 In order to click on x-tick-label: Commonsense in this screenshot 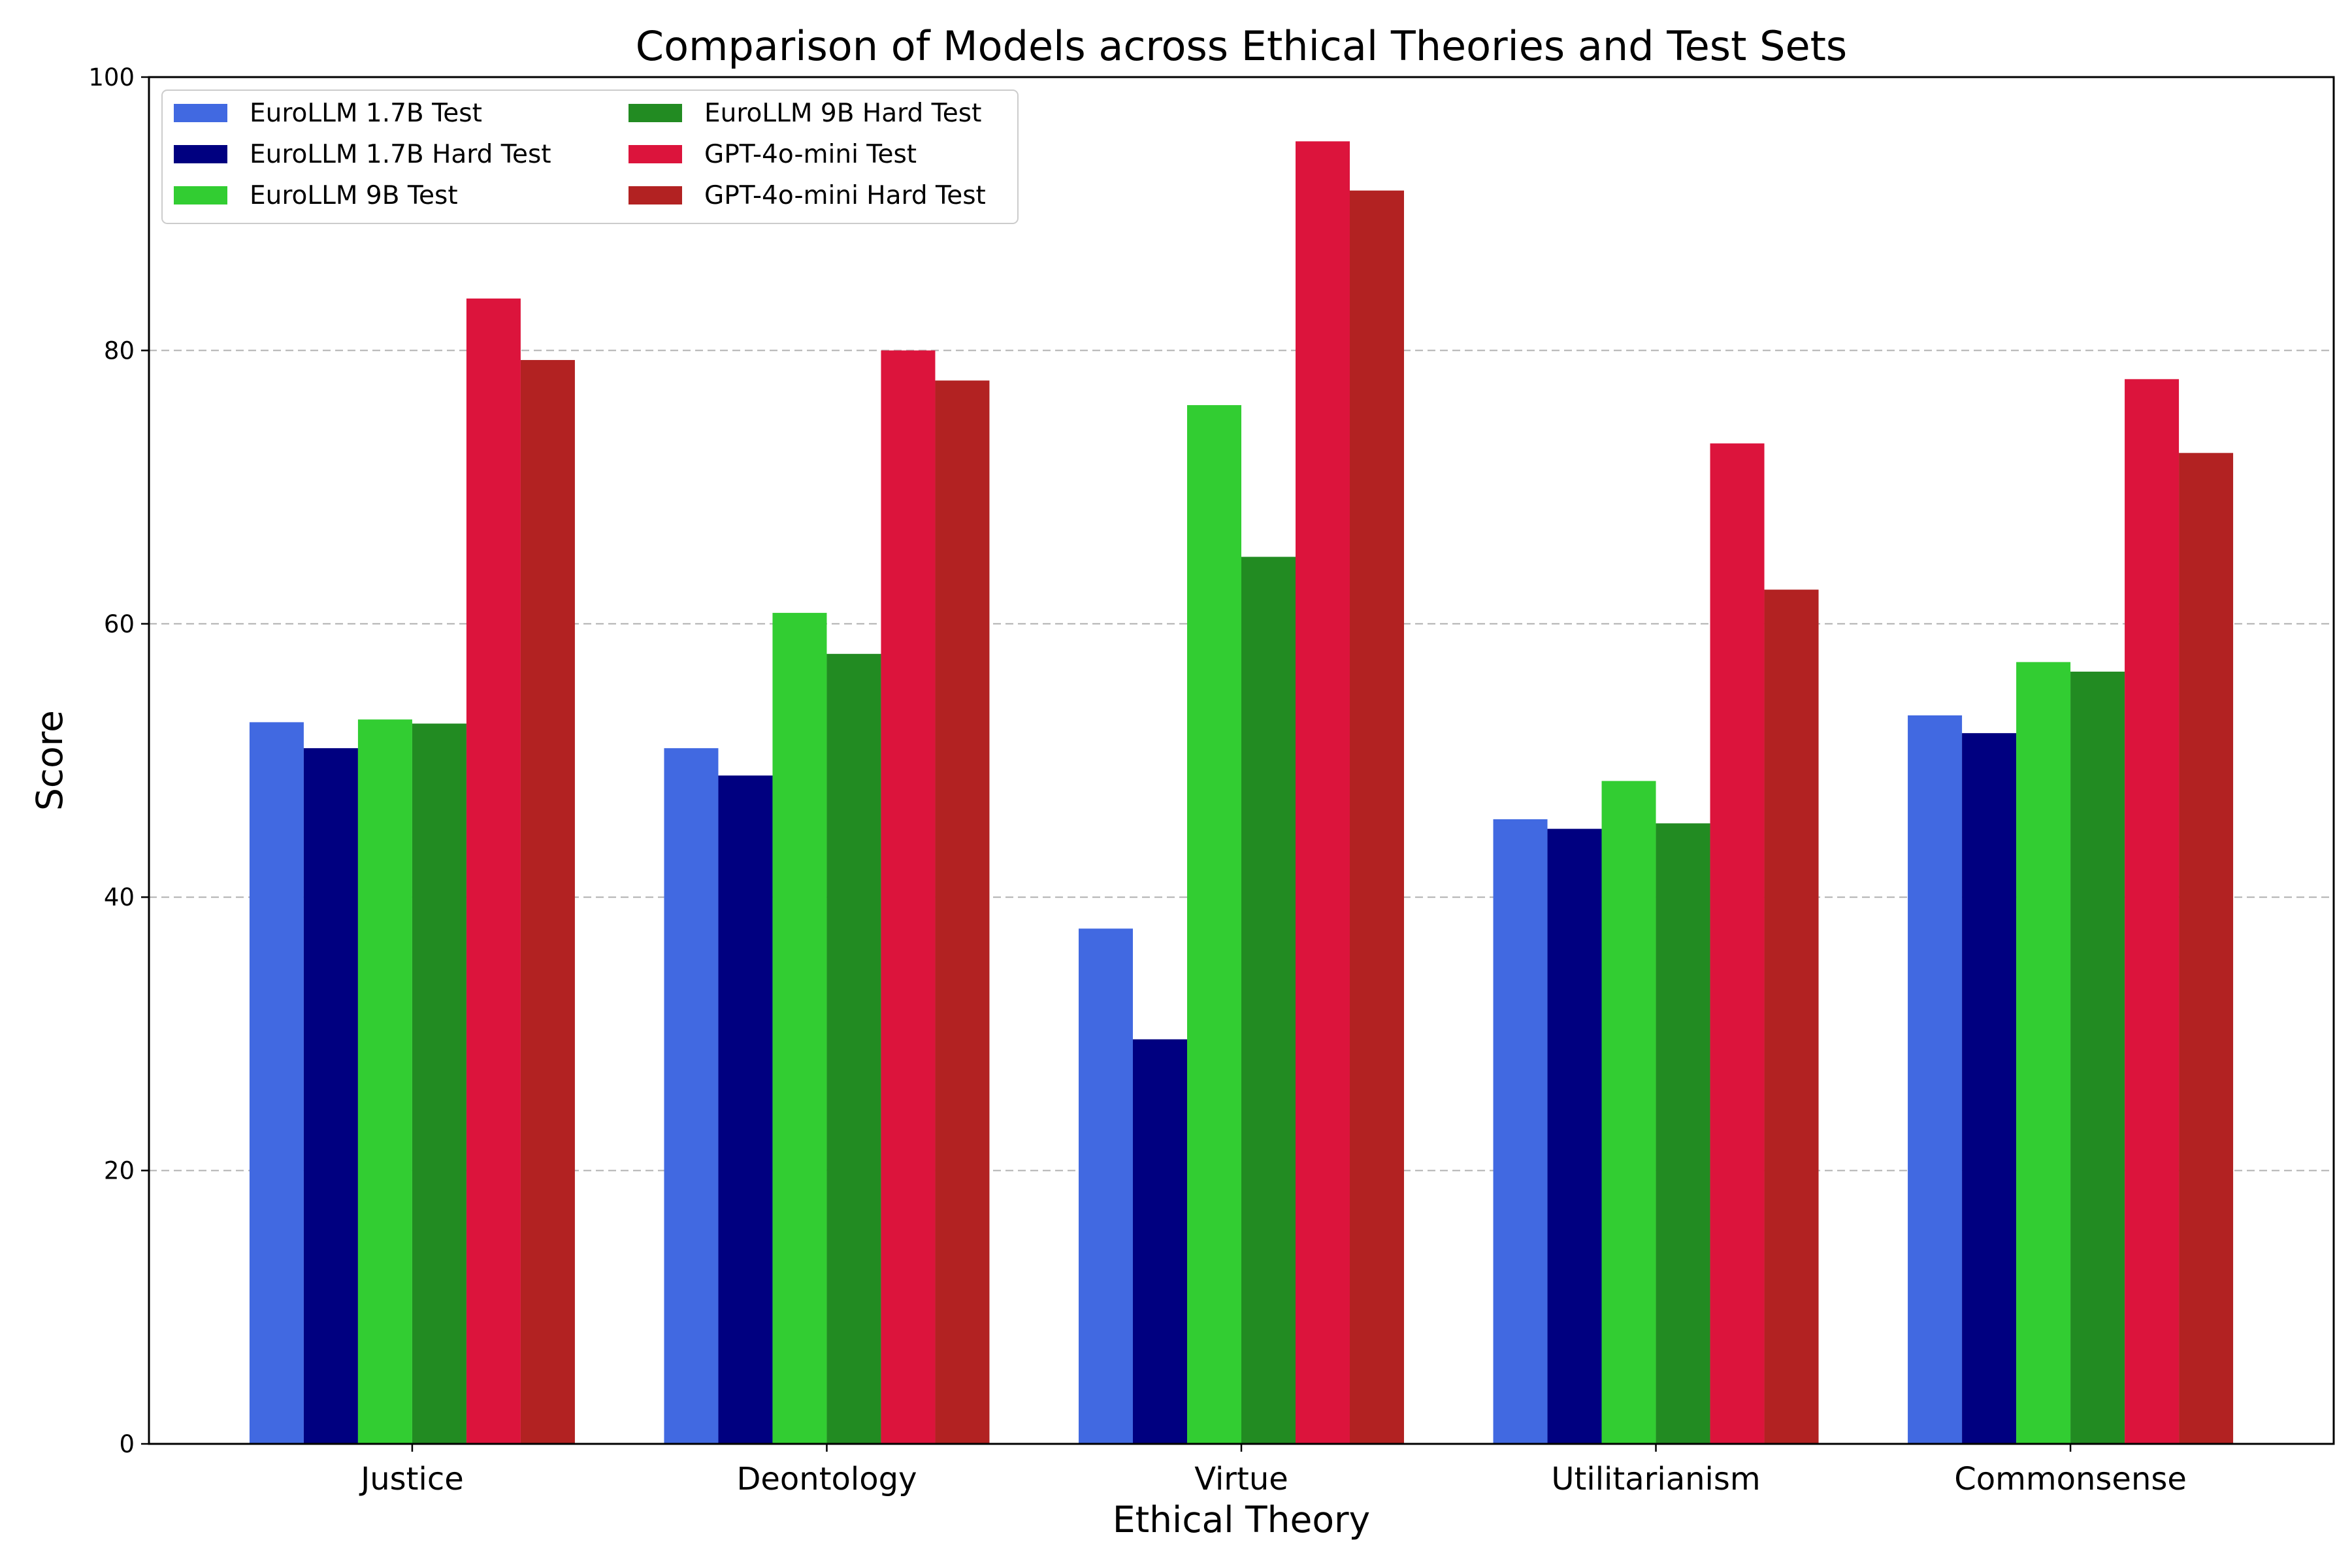, I will do `click(2070, 1479)`.